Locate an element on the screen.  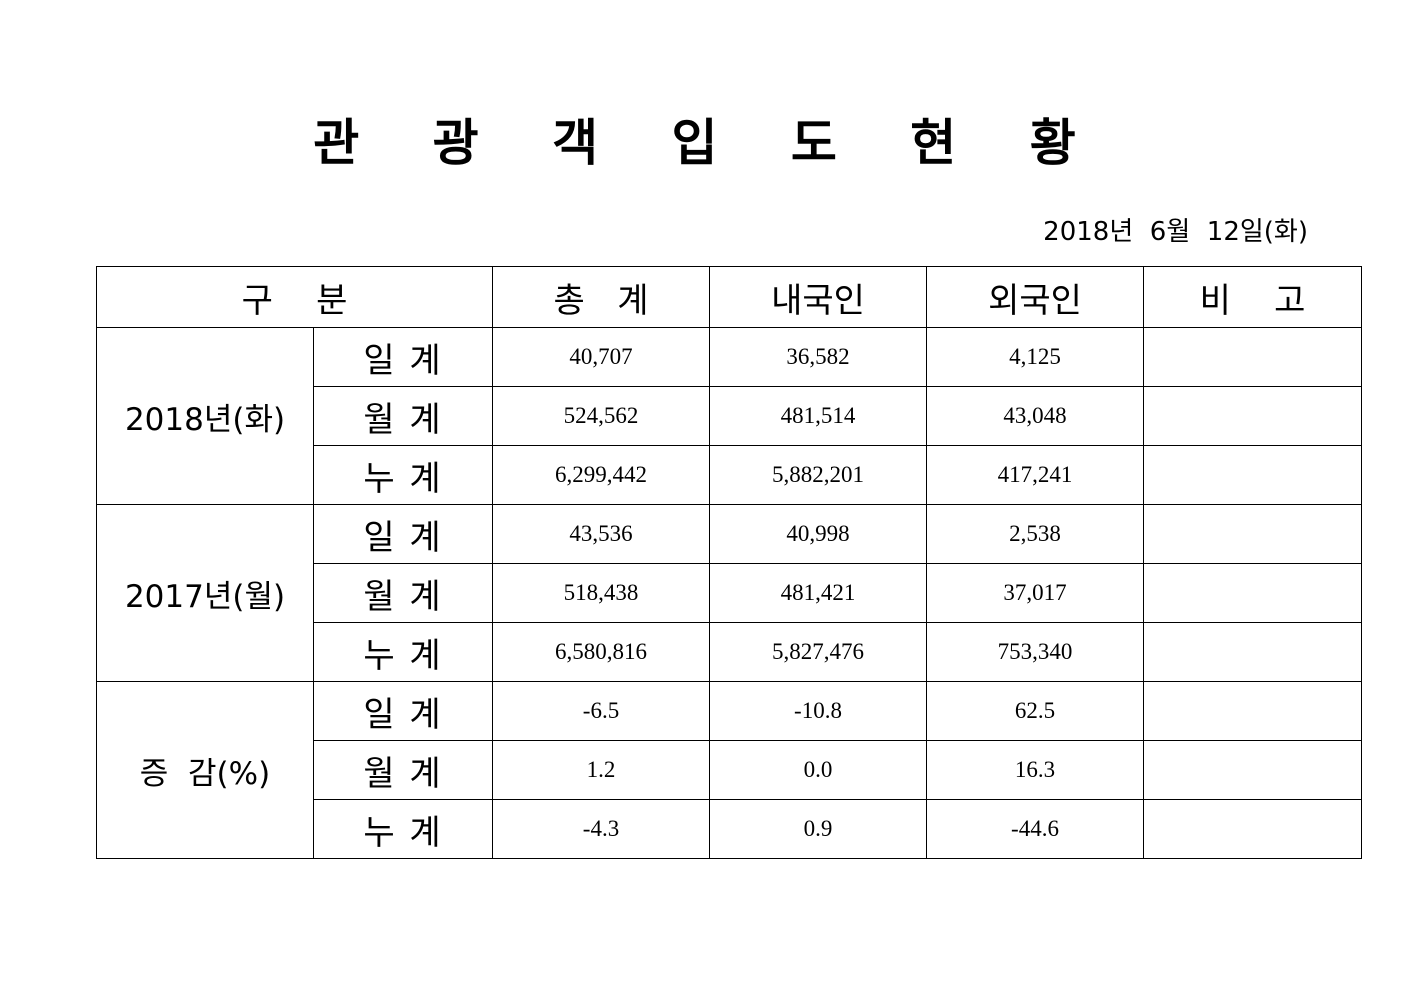
header-domestic: 내국인 is located at coordinates (818, 297).